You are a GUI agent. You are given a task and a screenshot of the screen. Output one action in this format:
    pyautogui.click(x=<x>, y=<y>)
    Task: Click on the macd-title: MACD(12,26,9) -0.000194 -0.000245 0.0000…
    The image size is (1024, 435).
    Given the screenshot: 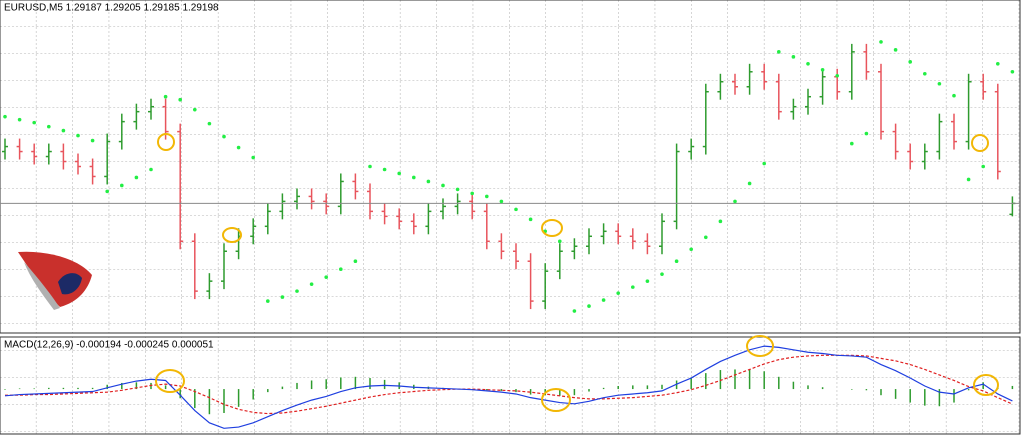 What is the action you would take?
    pyautogui.click(x=109, y=344)
    